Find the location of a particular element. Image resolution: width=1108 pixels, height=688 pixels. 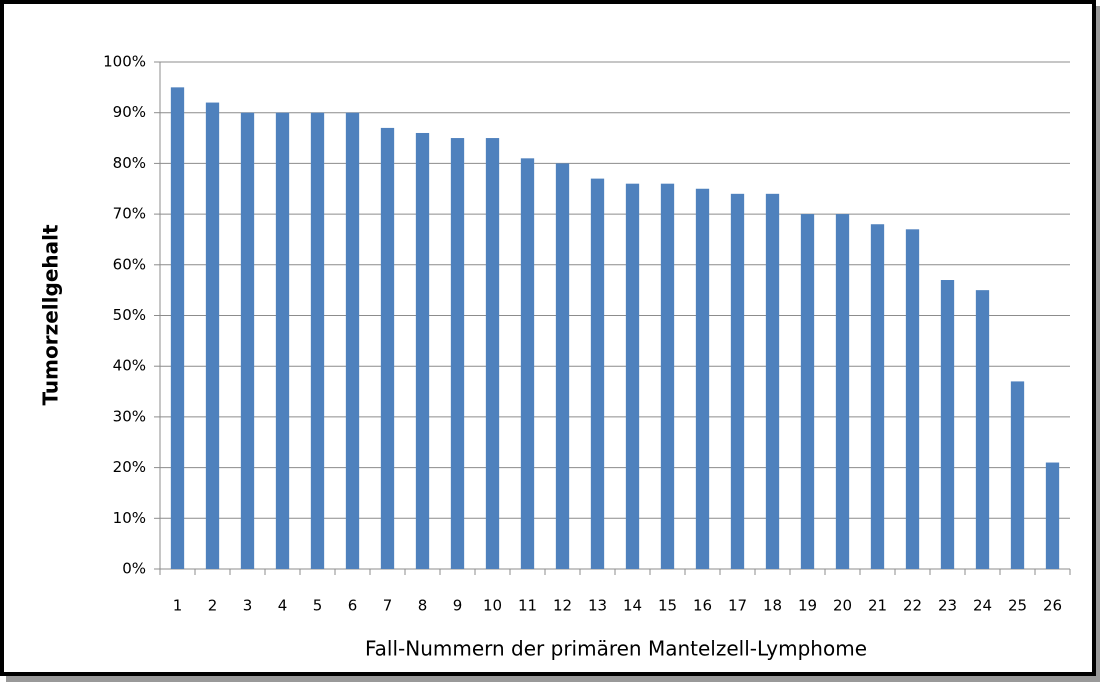

x-tick-label: 10 is located at coordinates (492, 606).